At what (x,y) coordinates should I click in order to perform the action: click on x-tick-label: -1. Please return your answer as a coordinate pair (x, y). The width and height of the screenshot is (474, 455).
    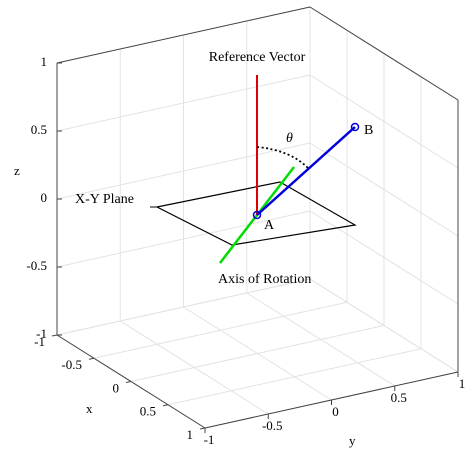
    Looking at the image, I should click on (39, 341).